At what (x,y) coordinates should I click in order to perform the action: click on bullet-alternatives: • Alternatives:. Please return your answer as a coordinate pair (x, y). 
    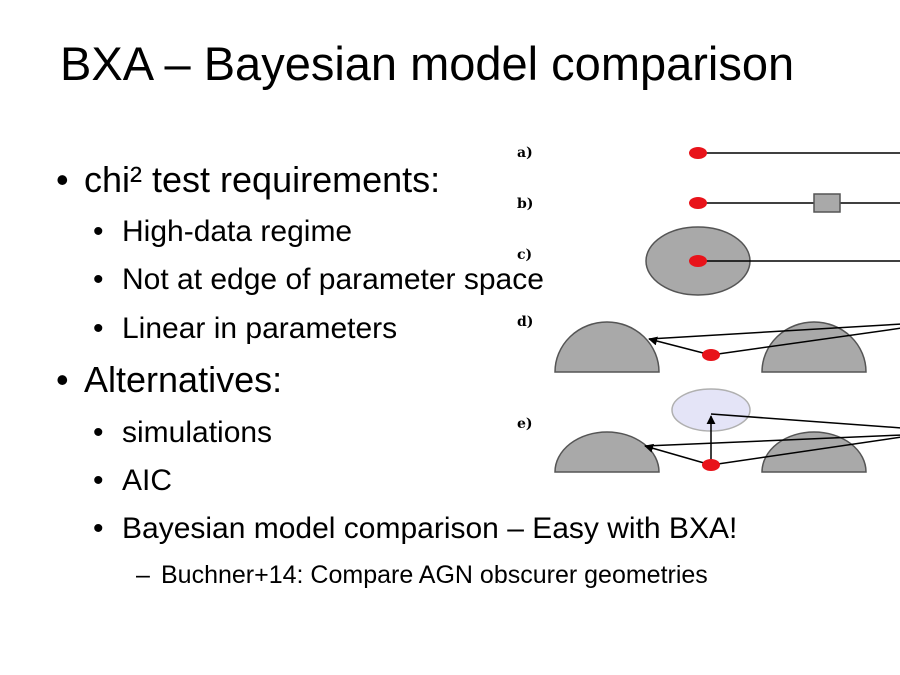
    Looking at the image, I should click on (169, 380).